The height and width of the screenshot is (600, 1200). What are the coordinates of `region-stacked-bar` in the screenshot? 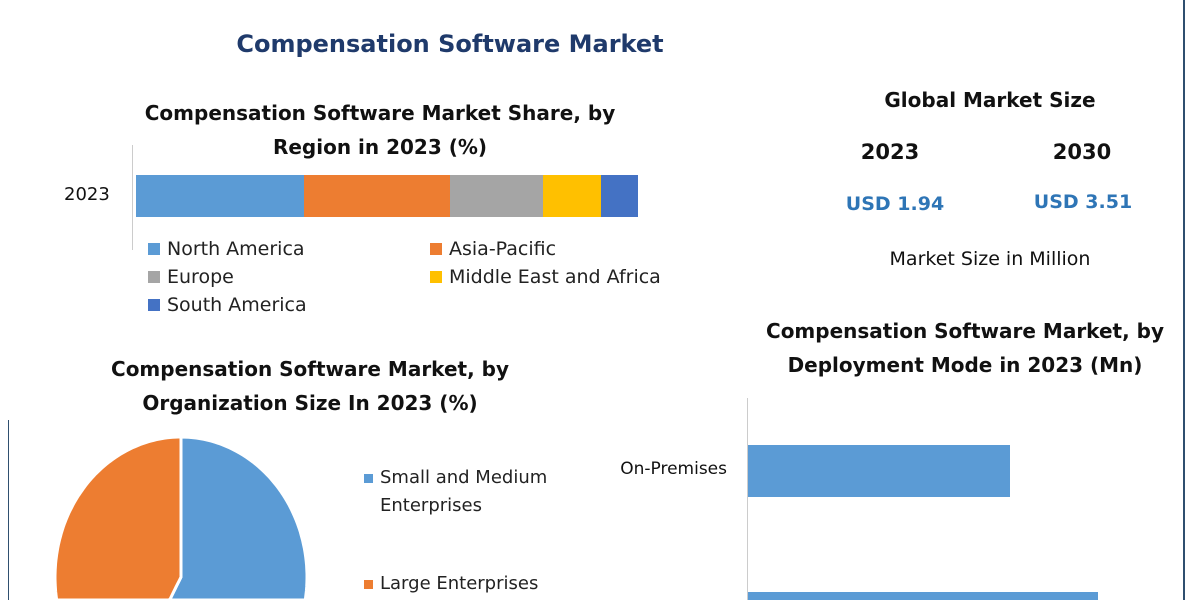 It's located at (387, 196).